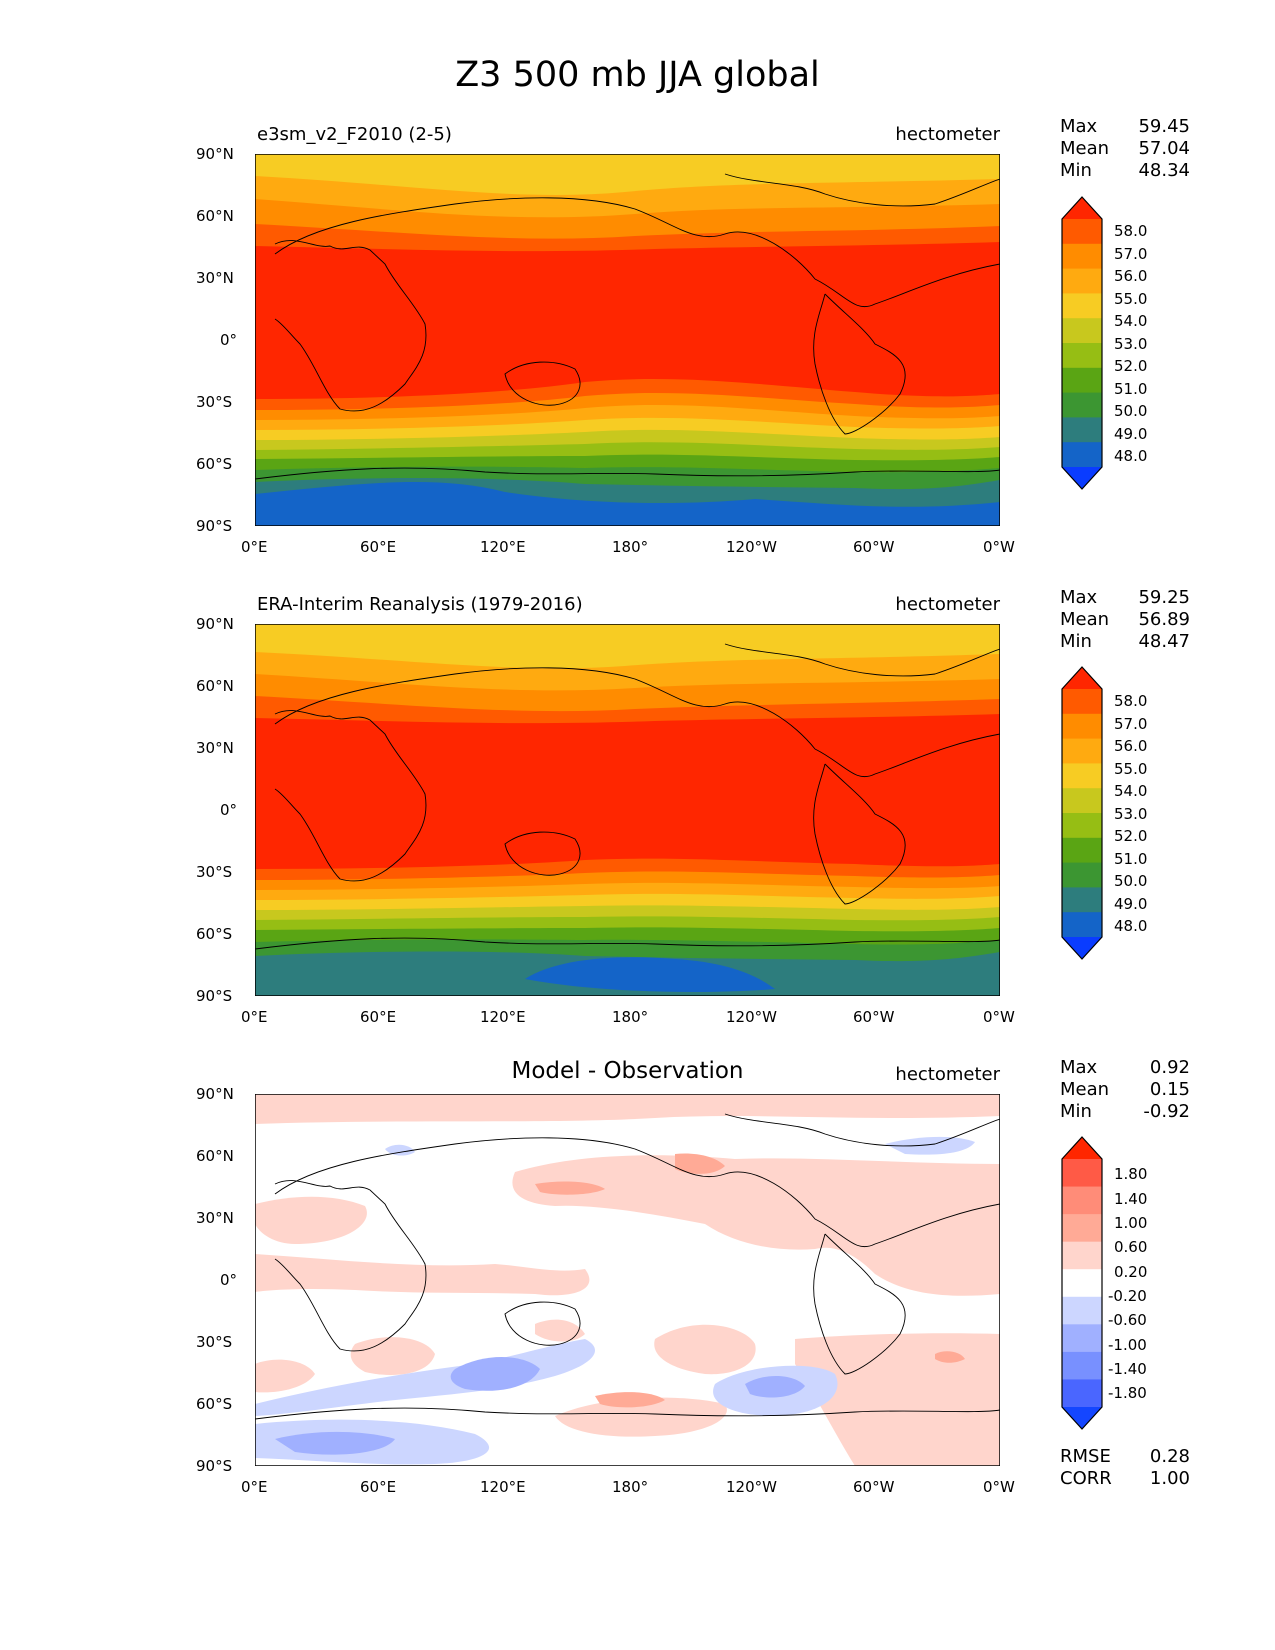  What do you see at coordinates (1131, 1174) in the screenshot?
I see `colorbar-tick: 1.80` at bounding box center [1131, 1174].